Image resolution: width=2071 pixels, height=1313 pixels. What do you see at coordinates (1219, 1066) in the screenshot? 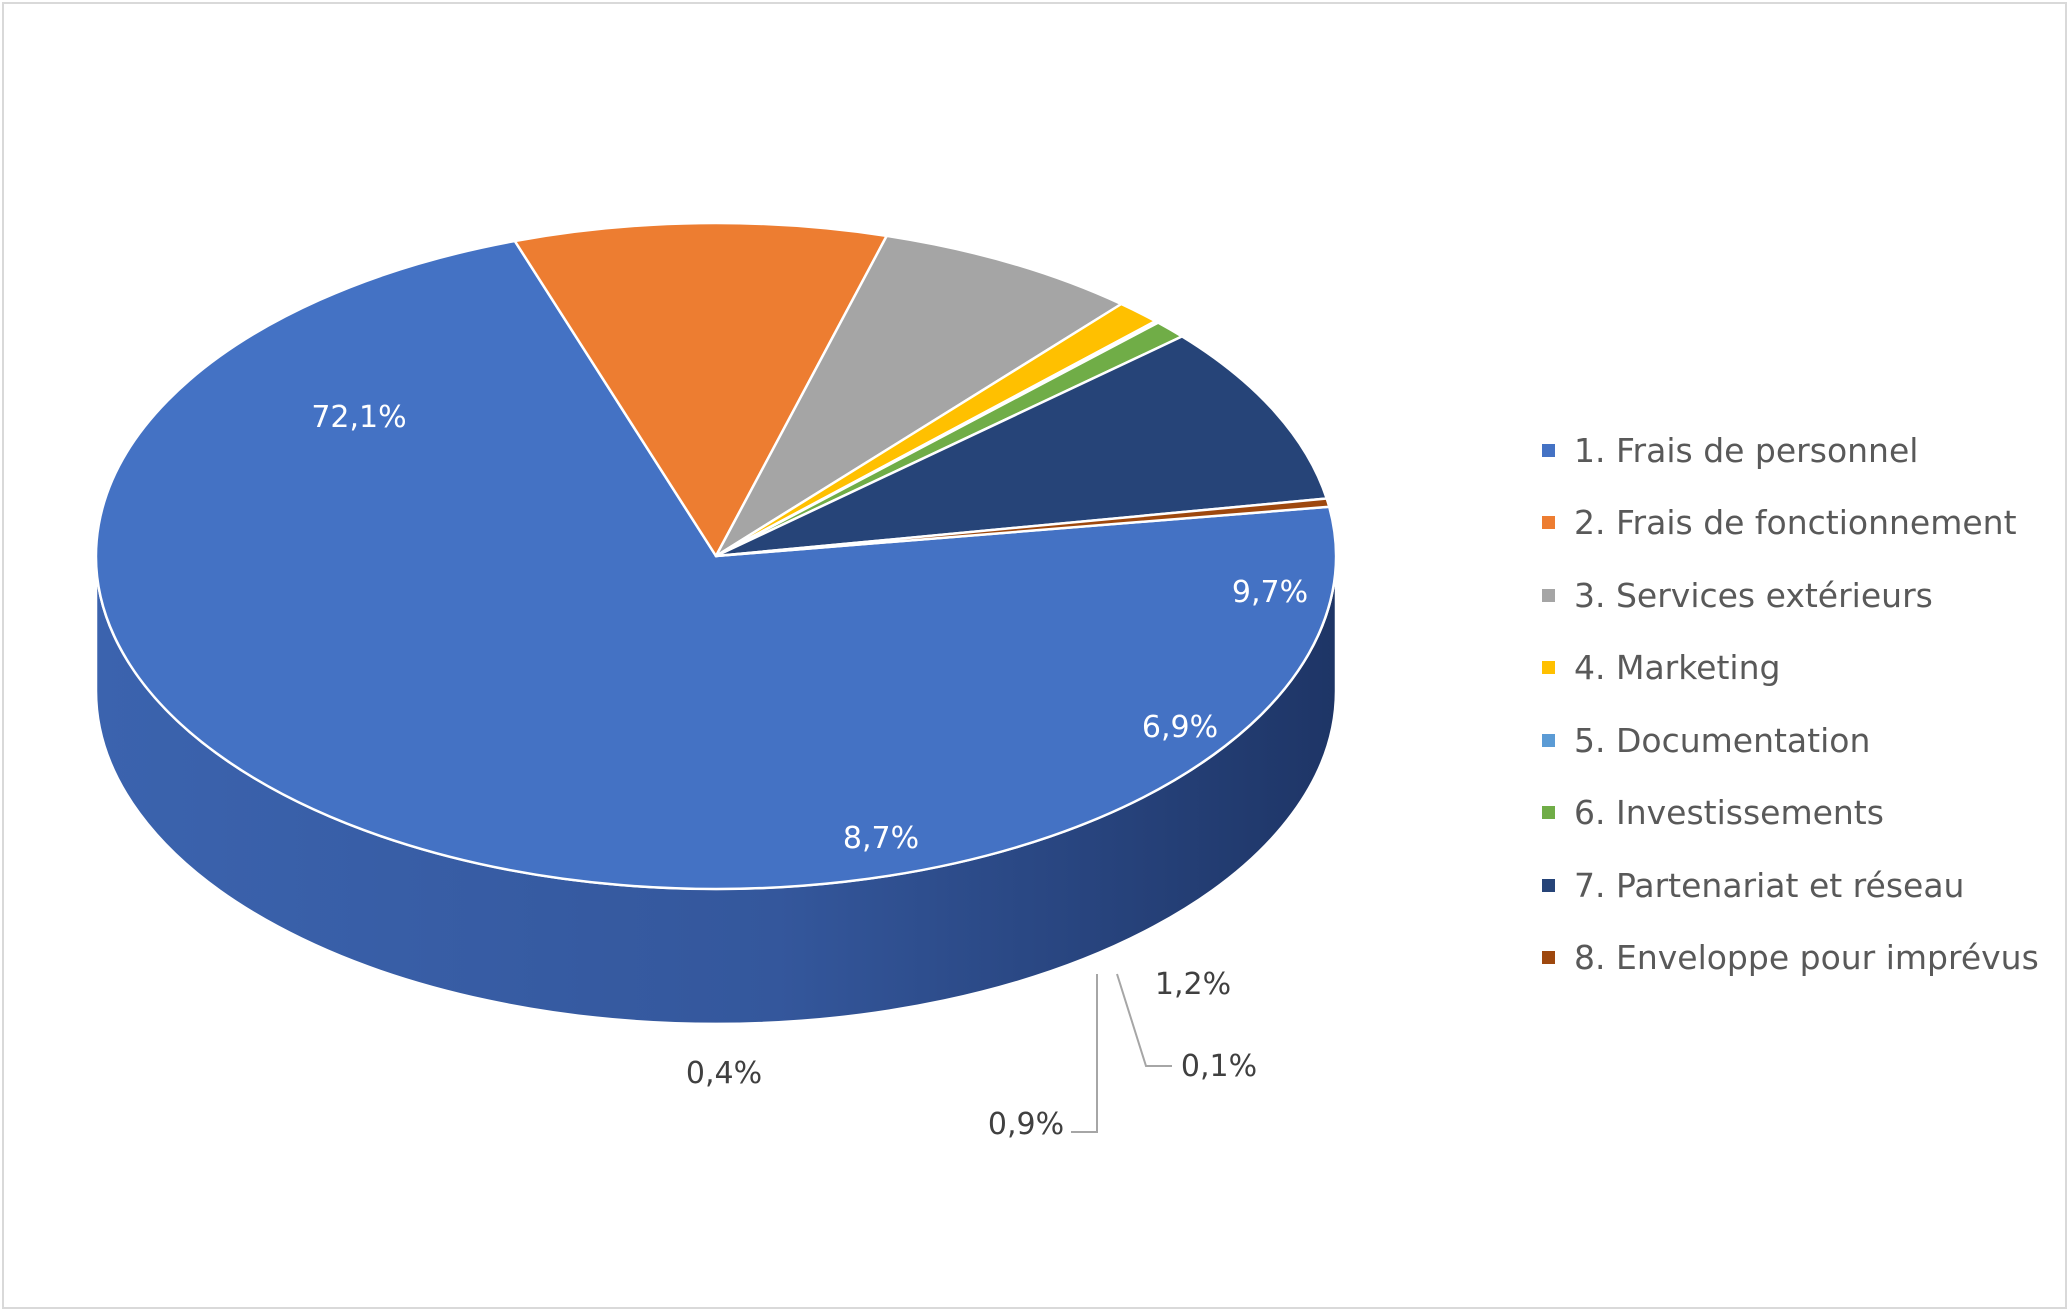
I see `data-label-5: 0,1%` at bounding box center [1219, 1066].